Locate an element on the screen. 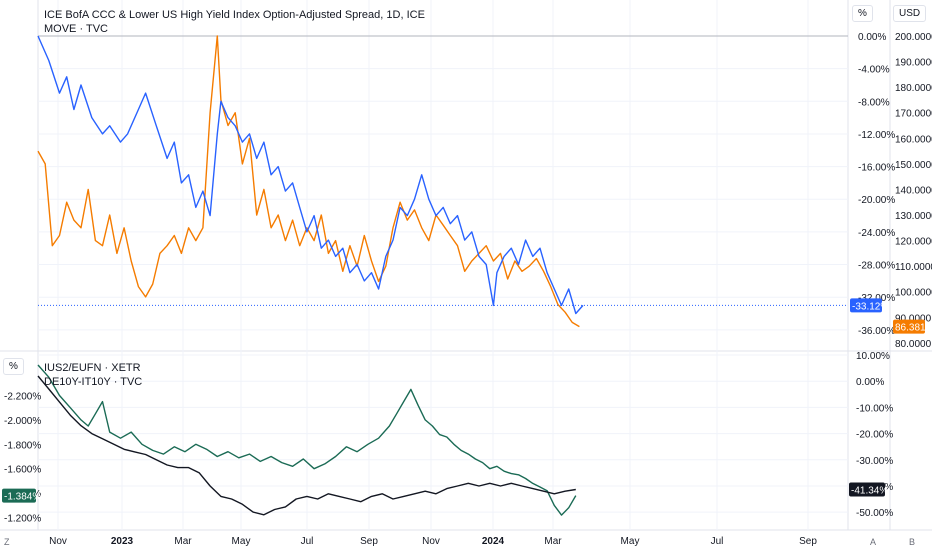 The image size is (932, 550). bottom-right-tick-label: -20.00% is located at coordinates (874, 435).